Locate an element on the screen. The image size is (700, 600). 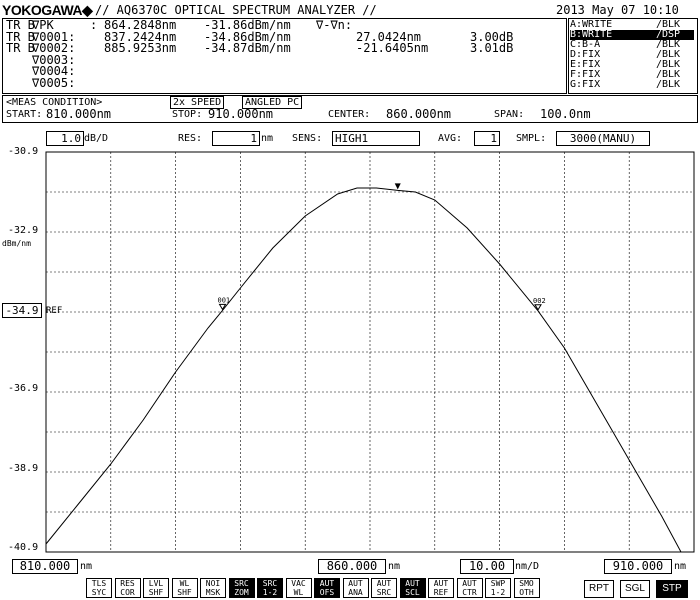
stop-button: STP is located at coordinates (672, 589).